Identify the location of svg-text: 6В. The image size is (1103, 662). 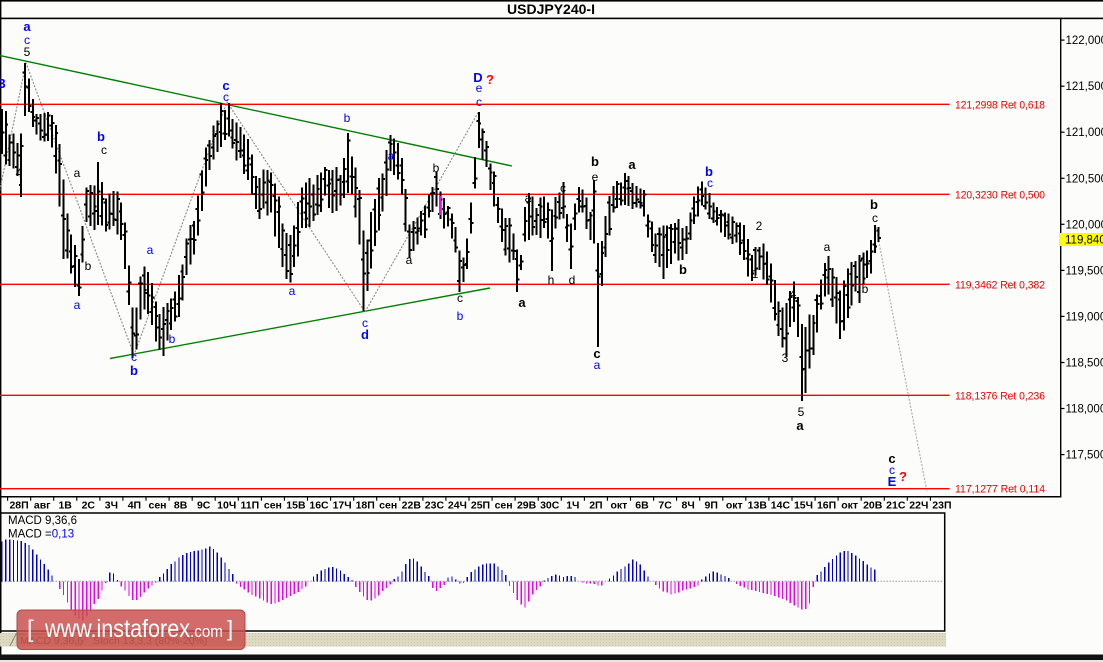
(642, 506).